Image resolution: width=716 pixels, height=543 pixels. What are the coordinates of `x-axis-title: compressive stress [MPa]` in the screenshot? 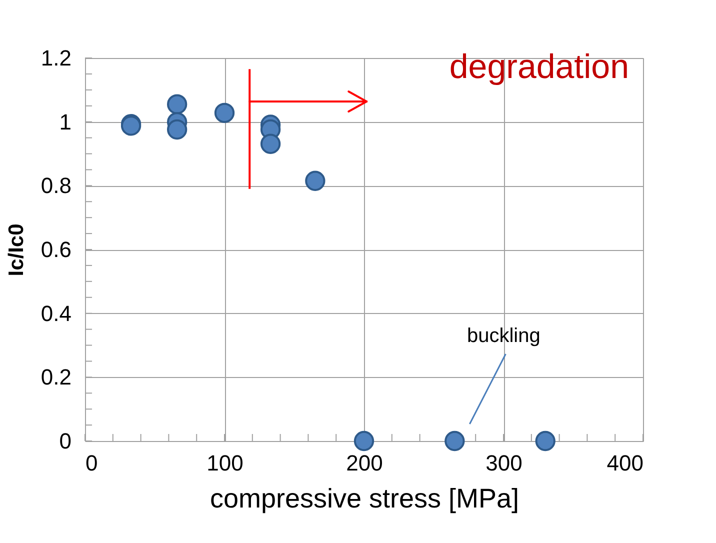 It's located at (365, 499).